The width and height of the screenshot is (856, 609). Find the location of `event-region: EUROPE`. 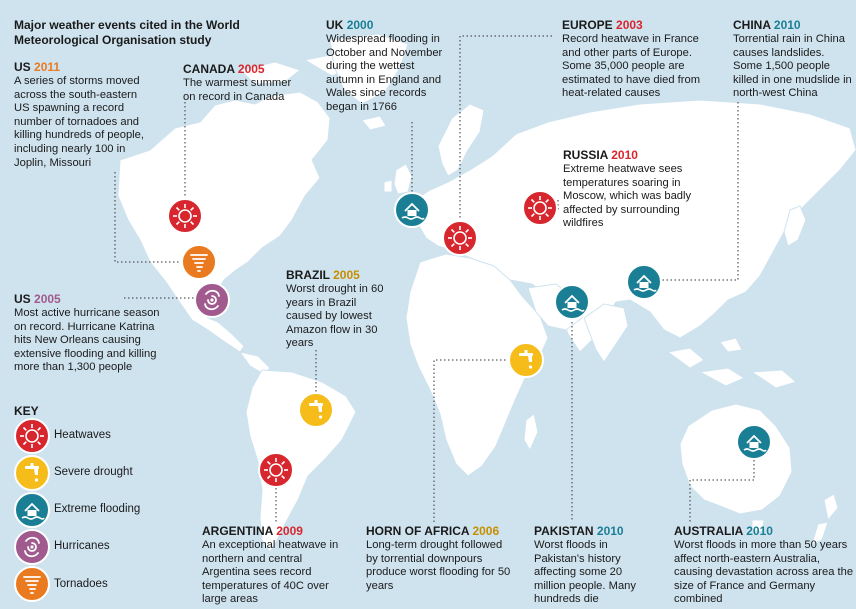

event-region: EUROPE is located at coordinates (587, 25).